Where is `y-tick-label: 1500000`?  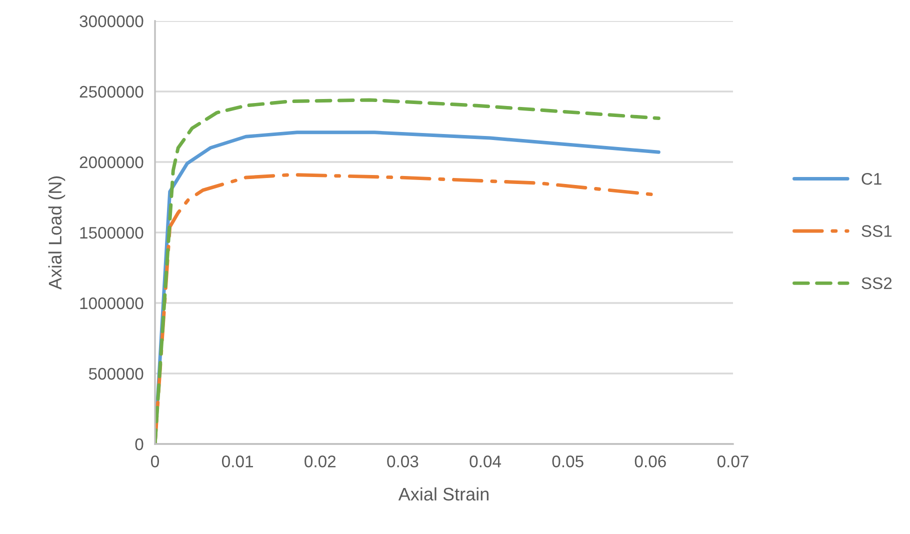
y-tick-label: 1500000 is located at coordinates (112, 232).